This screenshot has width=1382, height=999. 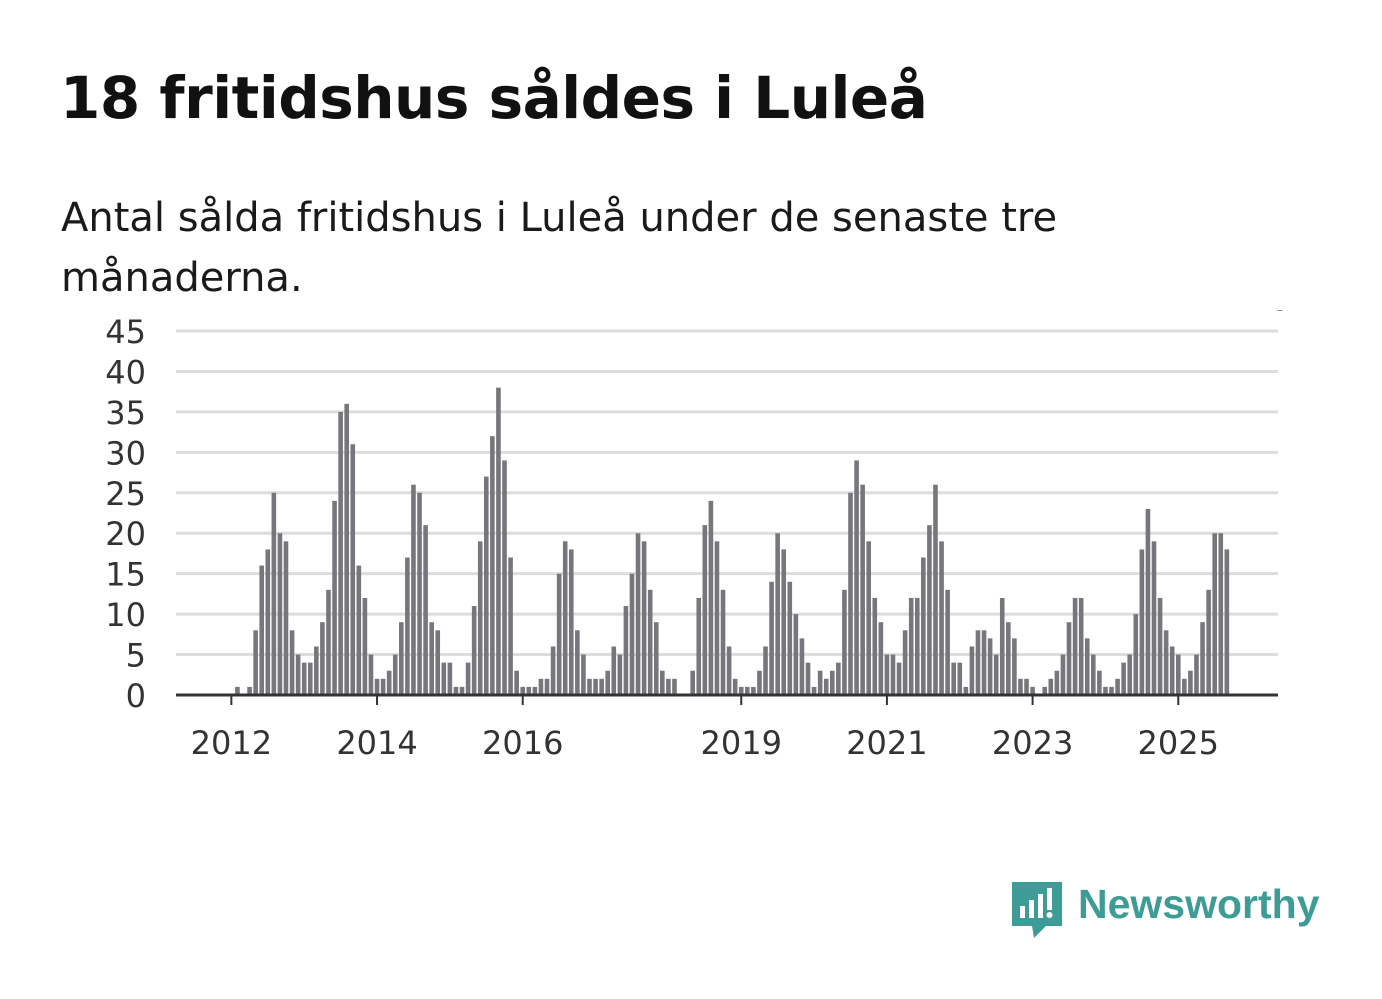 I want to click on annotations: 18, so click(x=1269, y=318).